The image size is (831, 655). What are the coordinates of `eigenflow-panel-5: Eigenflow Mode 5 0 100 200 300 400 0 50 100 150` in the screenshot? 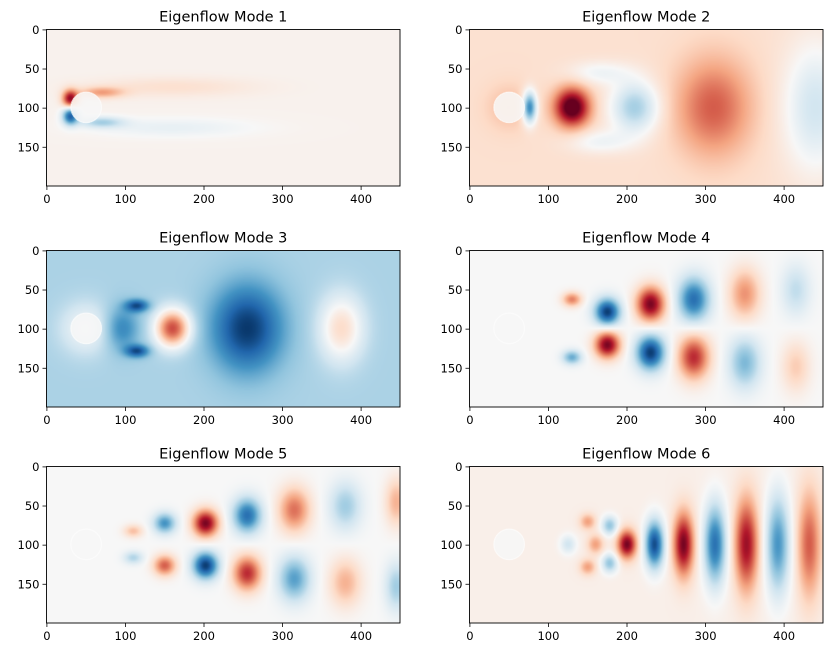 It's located at (209, 545).